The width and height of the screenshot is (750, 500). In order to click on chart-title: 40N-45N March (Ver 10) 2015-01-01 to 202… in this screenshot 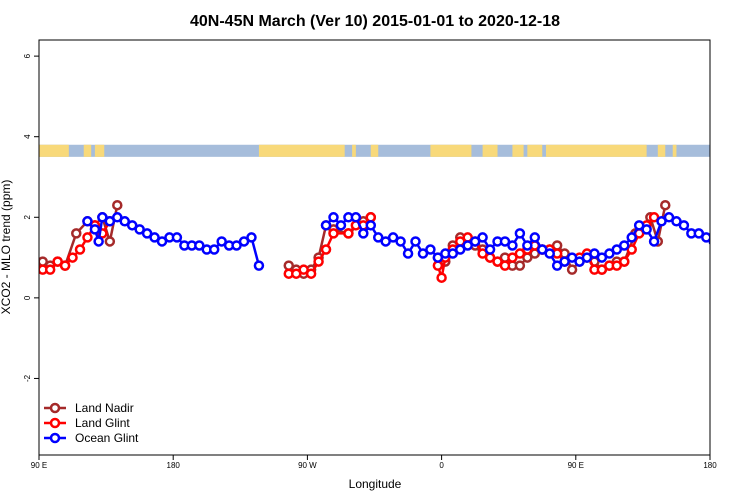, I will do `click(375, 21)`.